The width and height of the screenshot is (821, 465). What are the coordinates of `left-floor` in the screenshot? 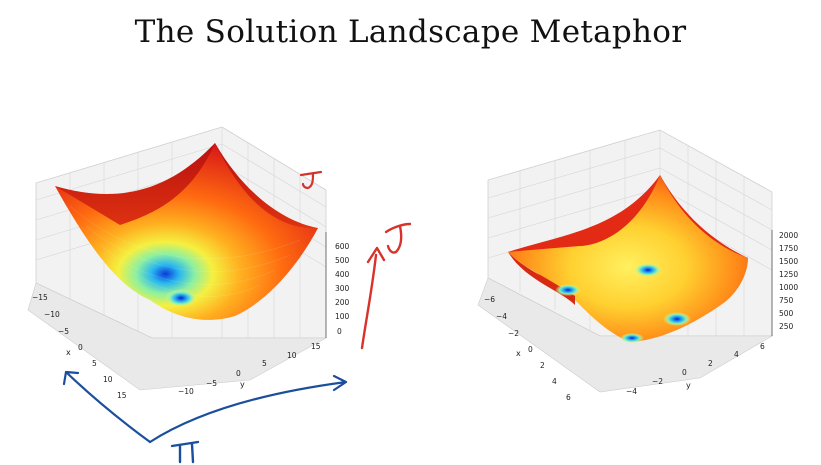 It's located at (177, 336).